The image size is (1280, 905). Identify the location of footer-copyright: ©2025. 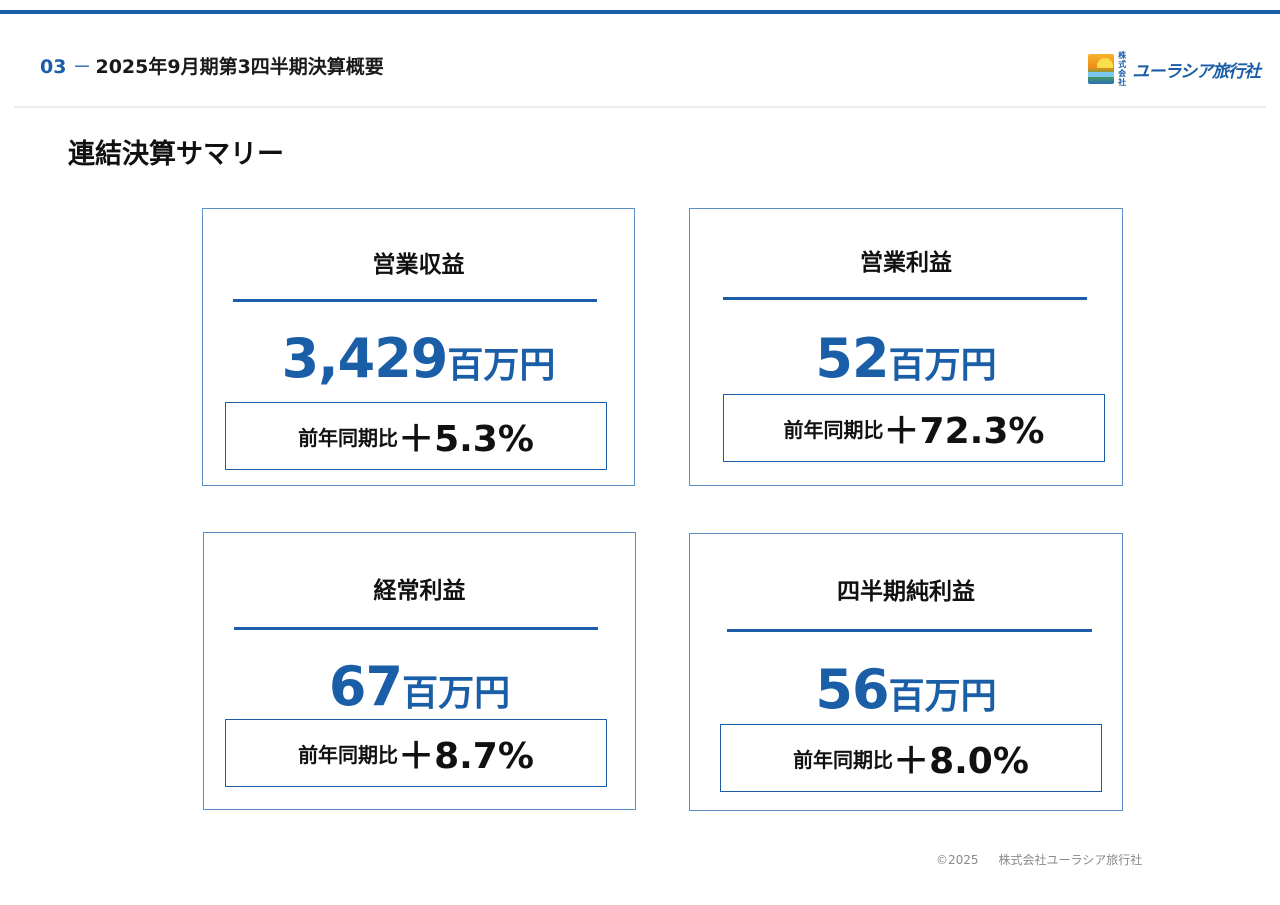
(957, 860).